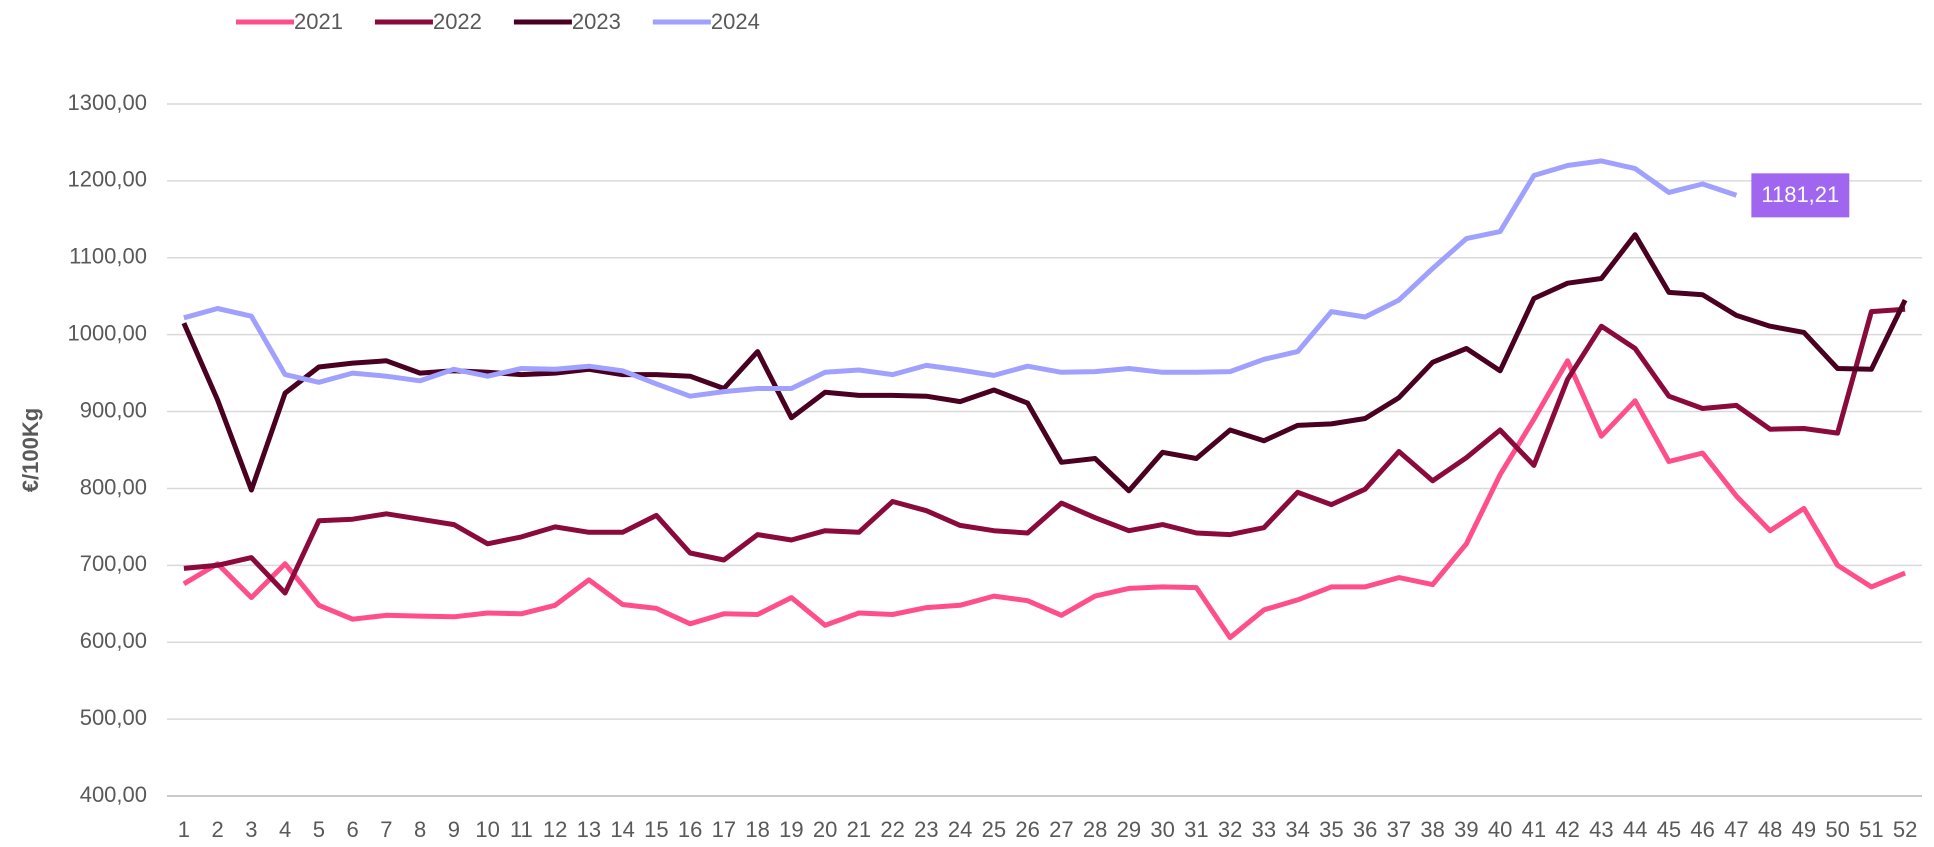 The height and width of the screenshot is (847, 1934). What do you see at coordinates (596, 21) in the screenshot?
I see `legend-label: 2023` at bounding box center [596, 21].